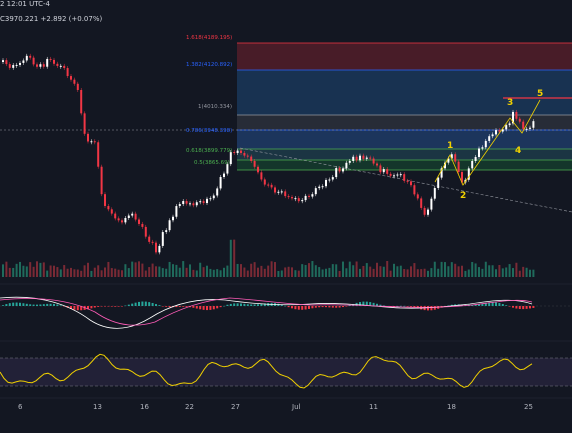 This screenshot has width=572, height=433. Describe the element at coordinates (373, 407) in the screenshot. I see `x-label-11: 11` at that location.